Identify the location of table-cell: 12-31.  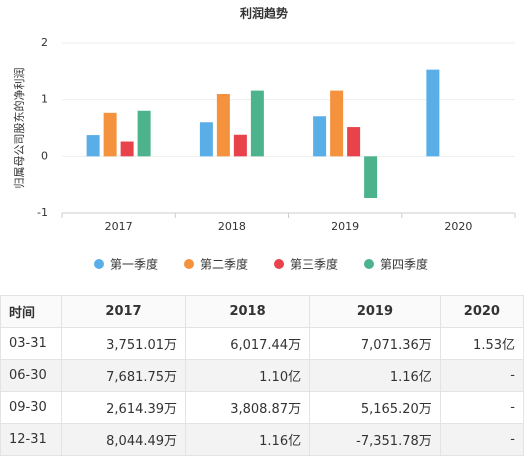
(31, 439).